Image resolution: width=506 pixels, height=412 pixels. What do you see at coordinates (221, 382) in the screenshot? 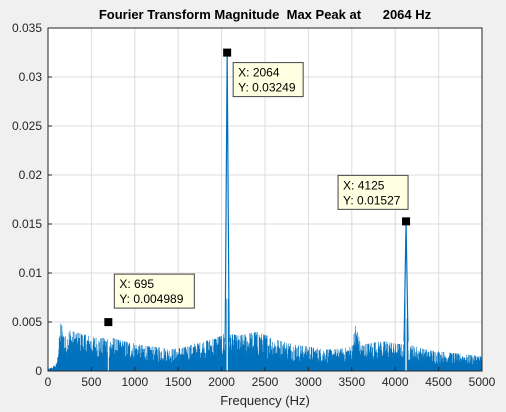
I see `x-tick-label: 2000` at bounding box center [221, 382].